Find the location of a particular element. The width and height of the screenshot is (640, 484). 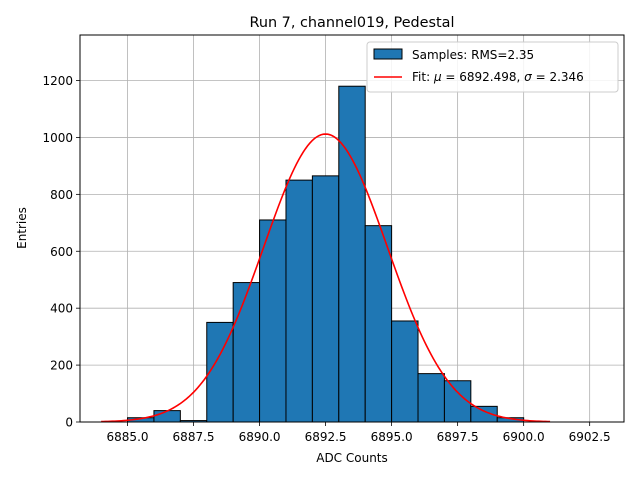

x-tick-label: 6902.5 is located at coordinates (590, 437).